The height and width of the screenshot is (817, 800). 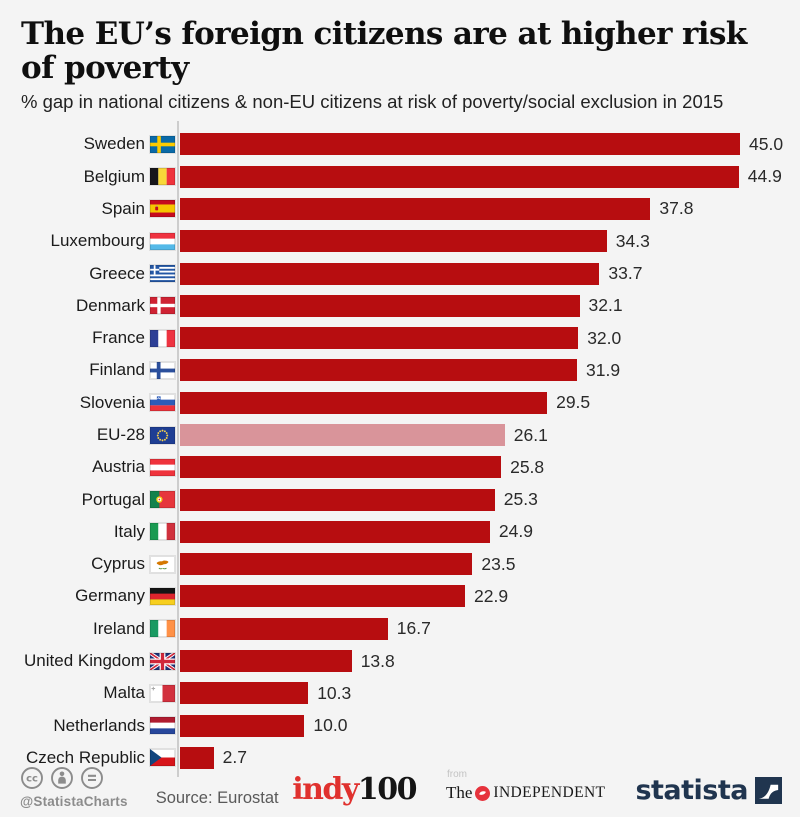 I want to click on bar-track: 24.9, so click(x=487, y=531).